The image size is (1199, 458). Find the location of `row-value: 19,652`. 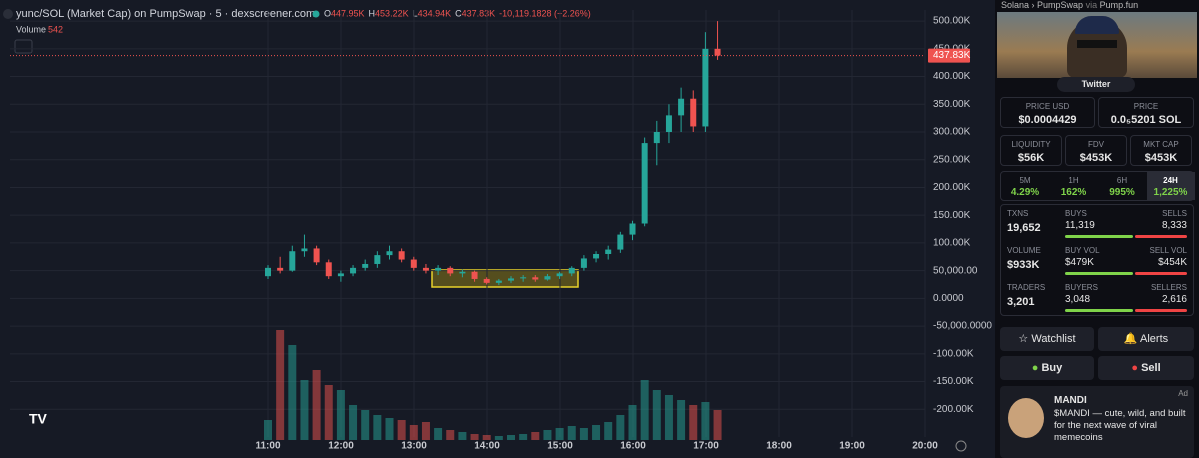

row-value: 19,652 is located at coordinates (1024, 228).